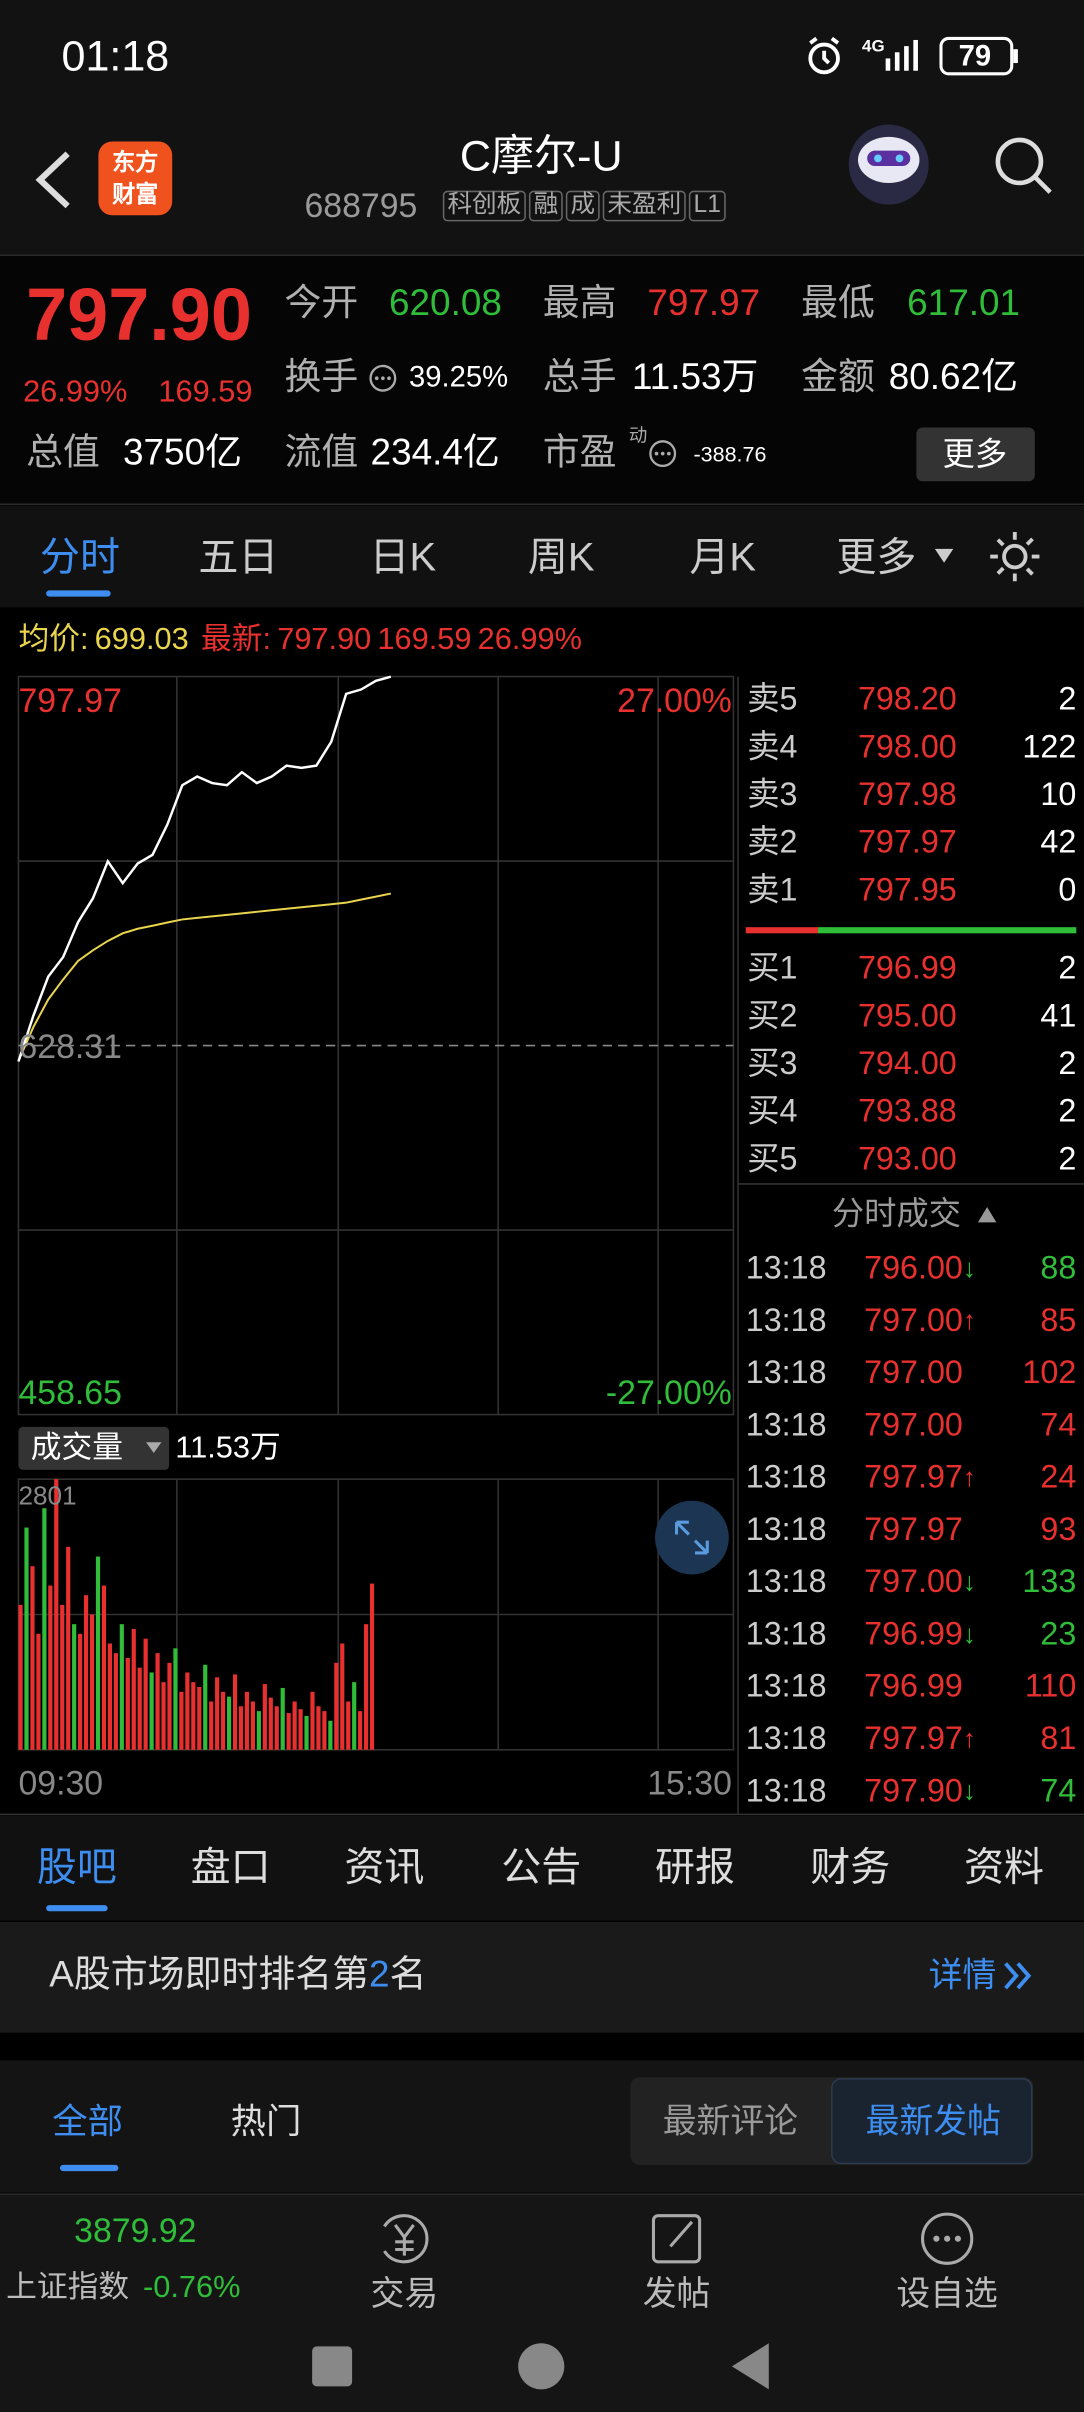 This screenshot has height=2412, width=1084. I want to click on volume-selector: 成交量, so click(77, 1448).